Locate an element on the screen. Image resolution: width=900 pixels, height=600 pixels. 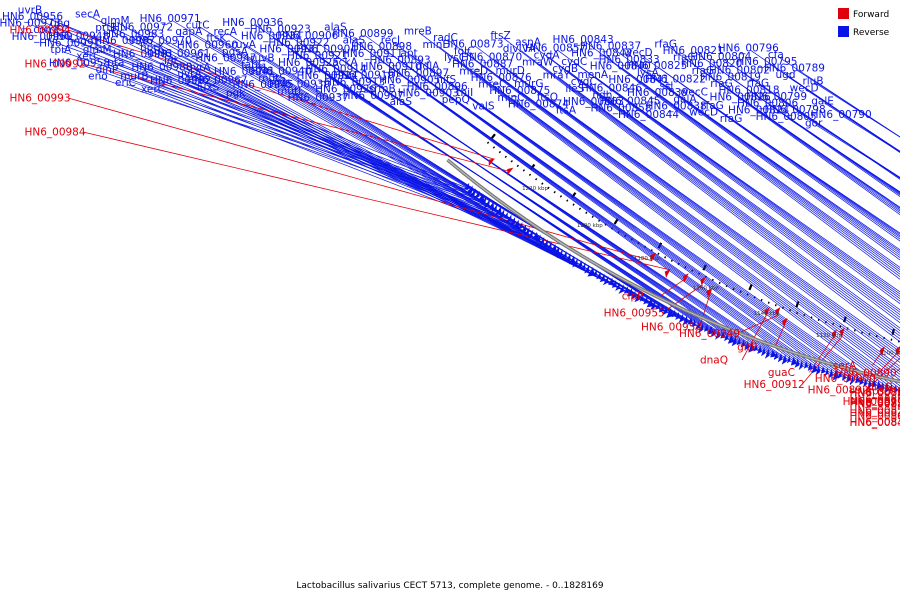
reverse-gene-label: murG is located at coordinates (528, 84).